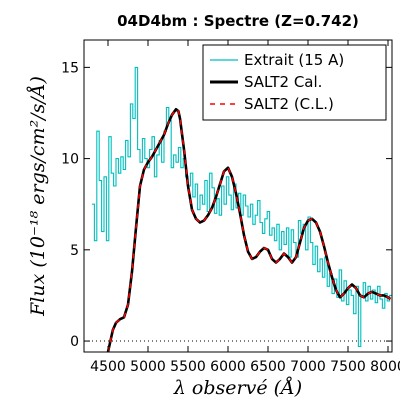 This screenshot has width=400, height=400. Describe the element at coordinates (348, 367) in the screenshot. I see `x-tick-label-6: 7500` at that location.